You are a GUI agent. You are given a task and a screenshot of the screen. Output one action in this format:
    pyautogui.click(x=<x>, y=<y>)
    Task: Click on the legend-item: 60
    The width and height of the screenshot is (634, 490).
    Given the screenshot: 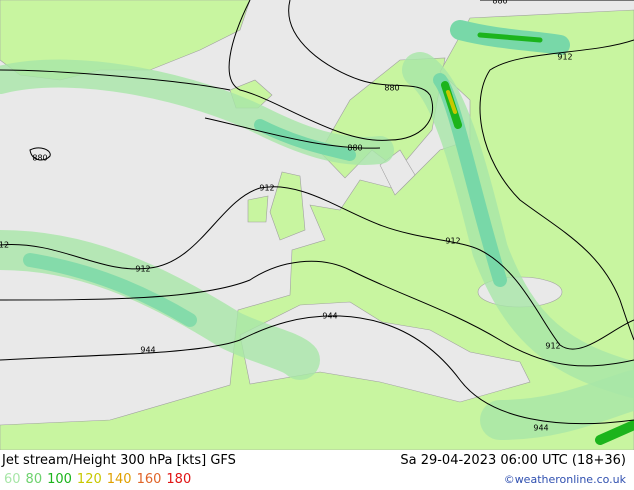 What is the action you would take?
    pyautogui.click(x=12, y=479)
    